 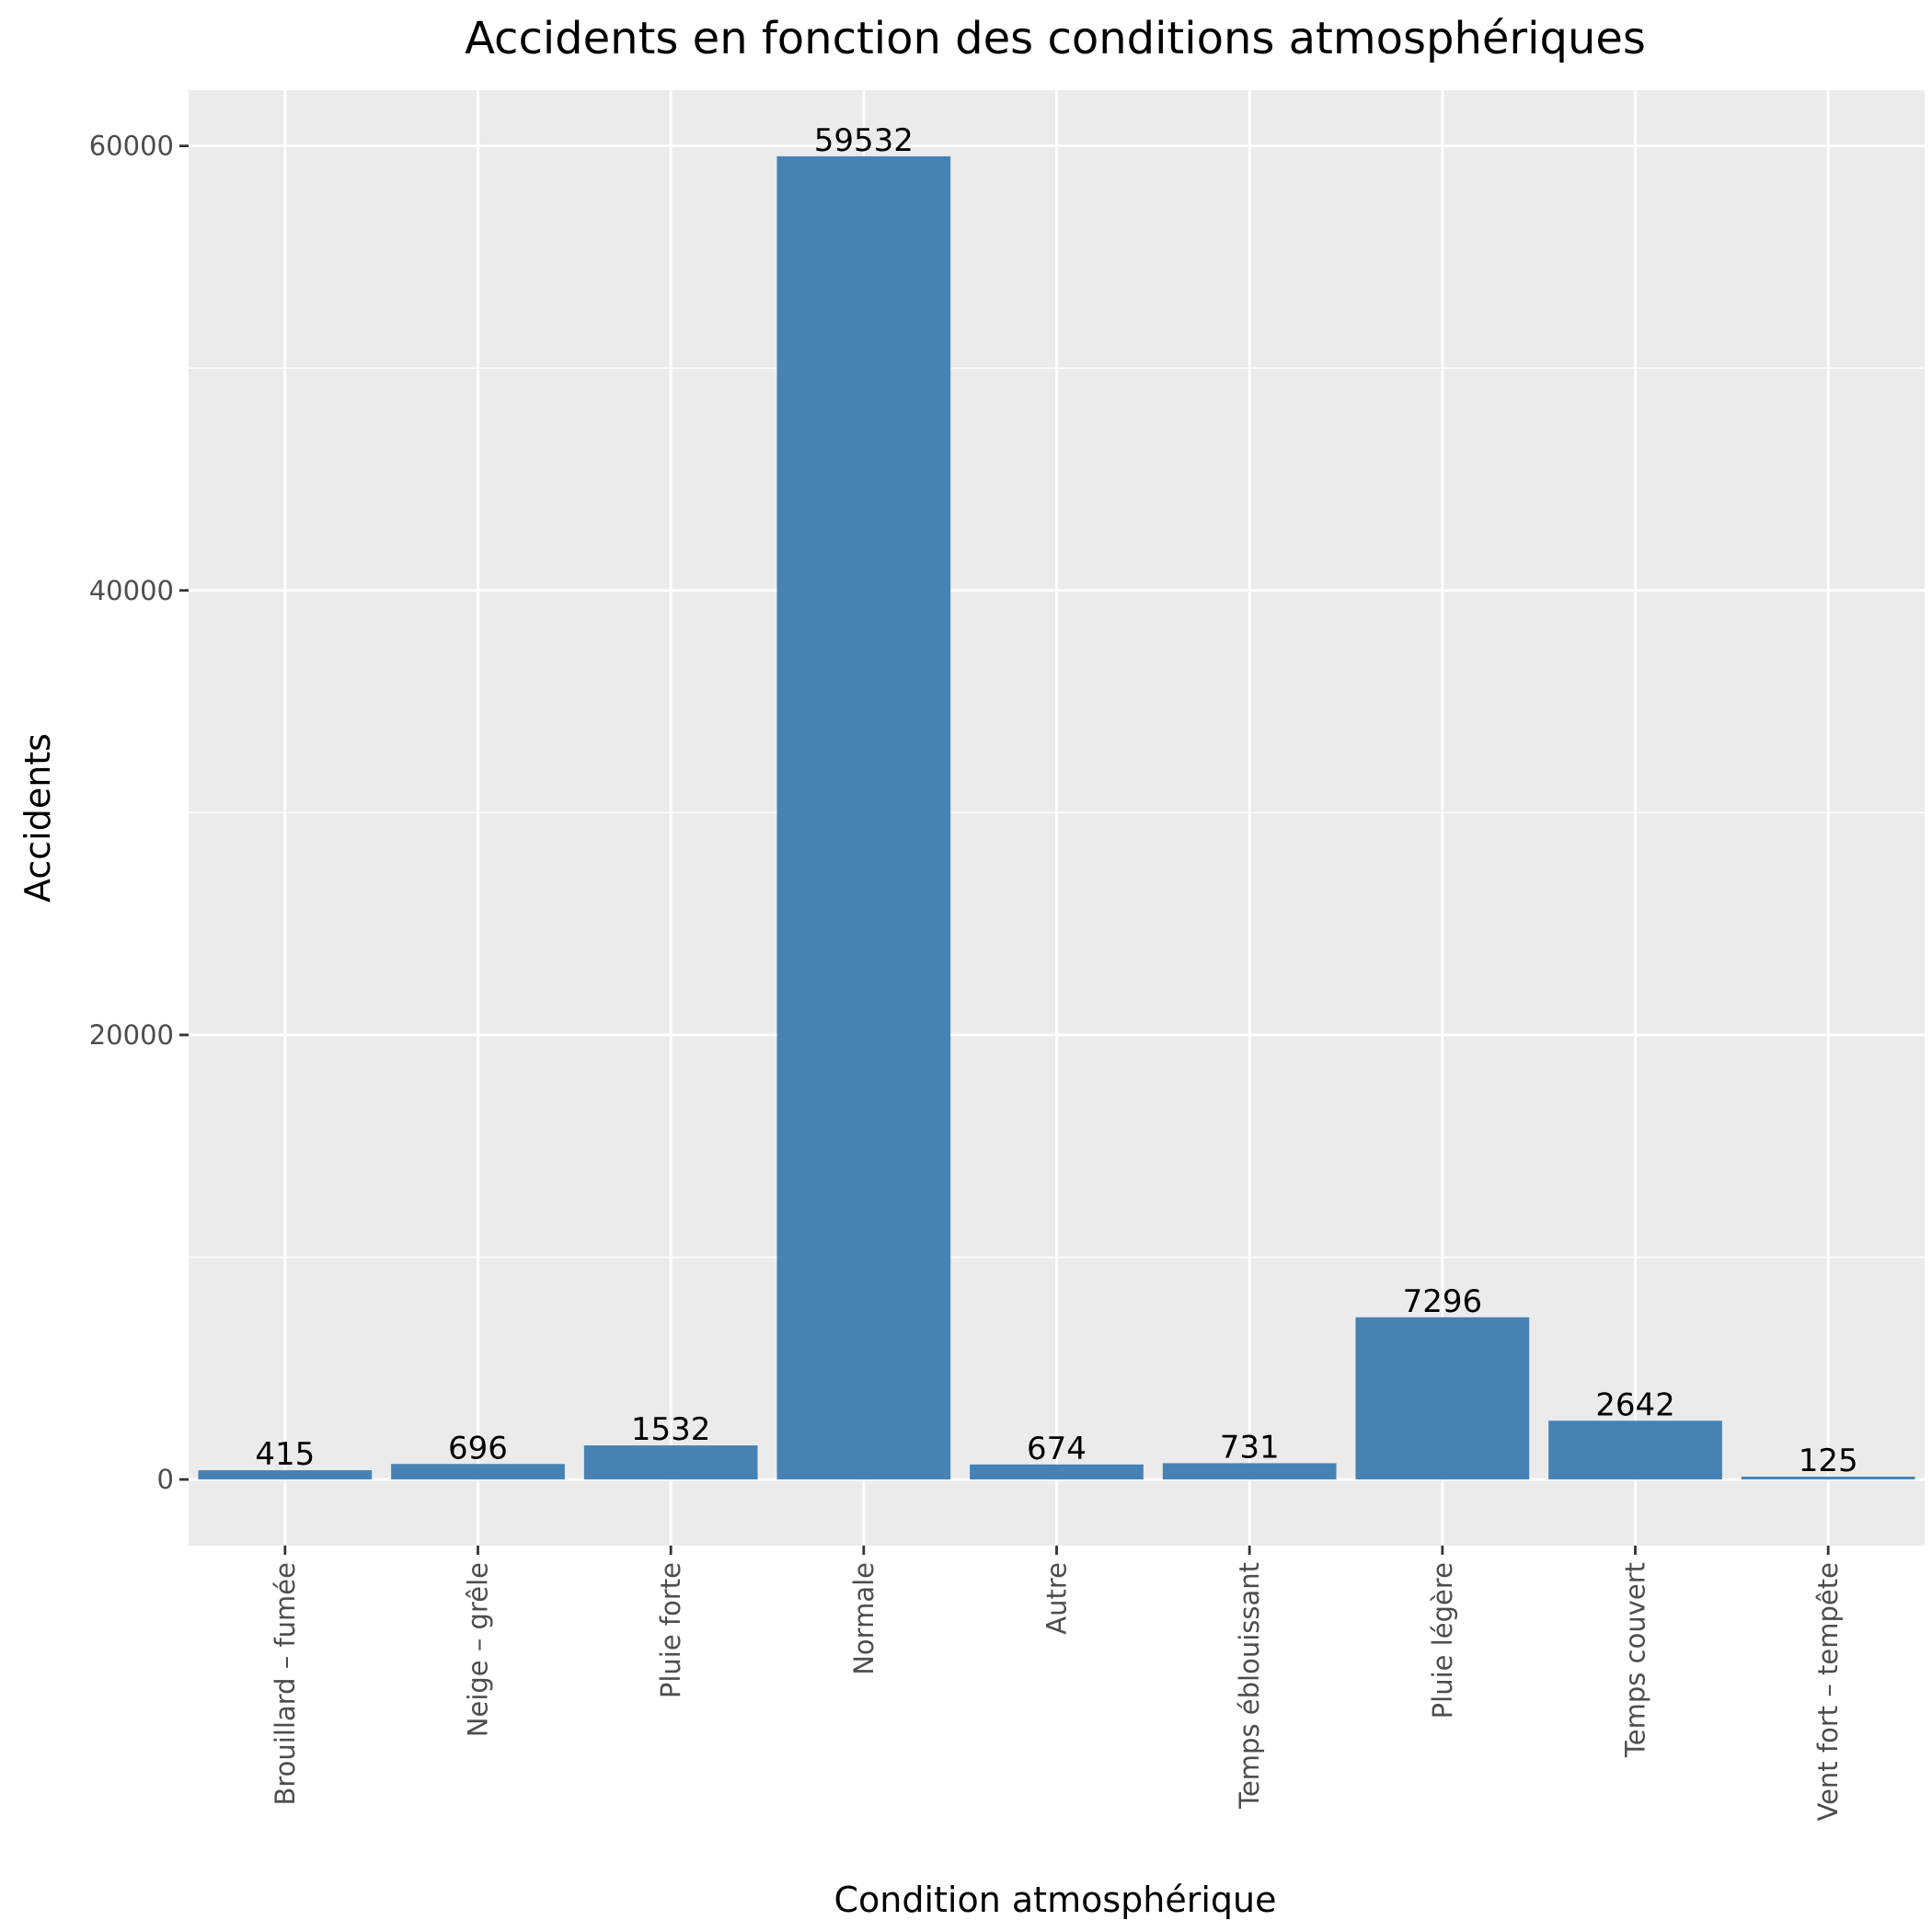 I want to click on bar-data-label: 125, so click(x=1828, y=1461).